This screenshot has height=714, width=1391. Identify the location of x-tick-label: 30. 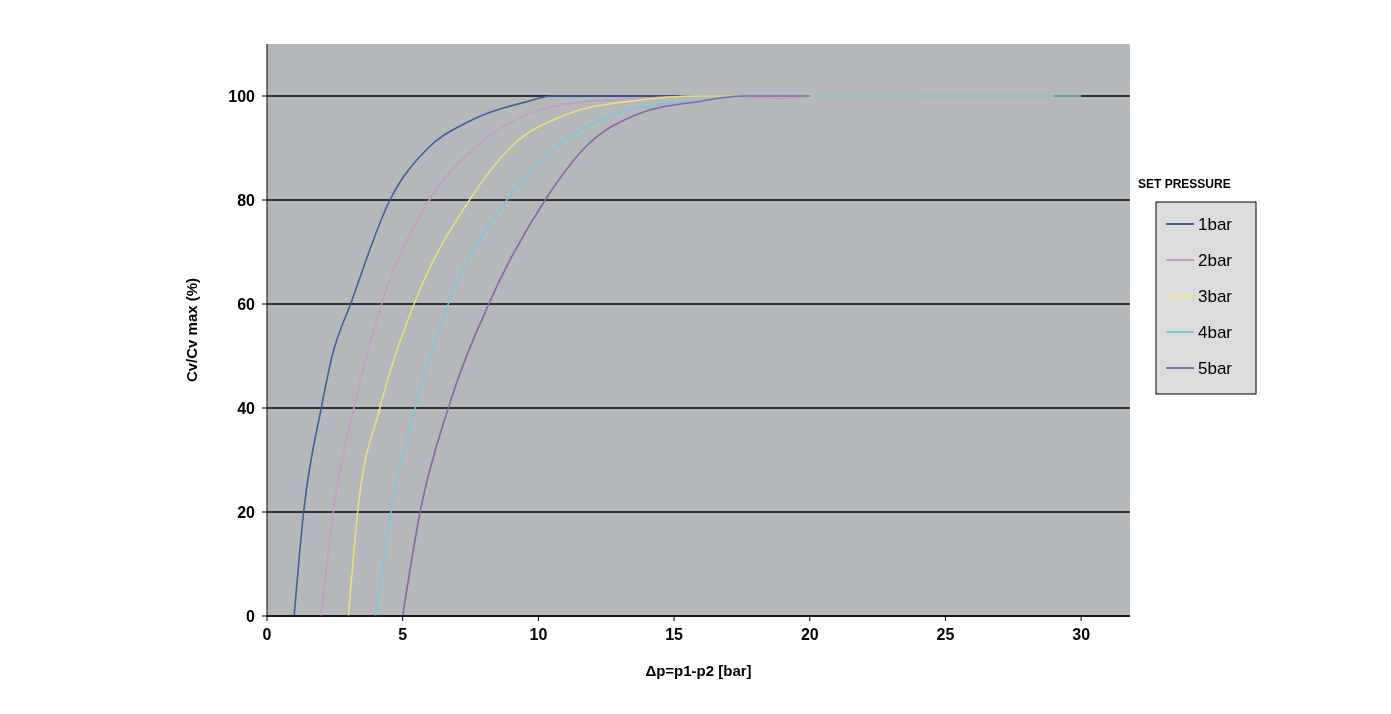
(1081, 634).